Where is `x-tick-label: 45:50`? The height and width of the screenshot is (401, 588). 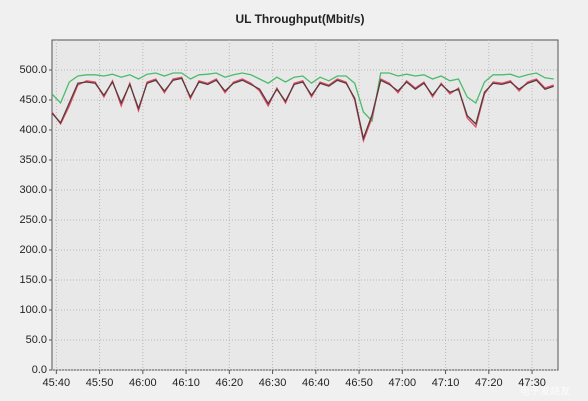
x-tick-label: 45:50 is located at coordinates (100, 383).